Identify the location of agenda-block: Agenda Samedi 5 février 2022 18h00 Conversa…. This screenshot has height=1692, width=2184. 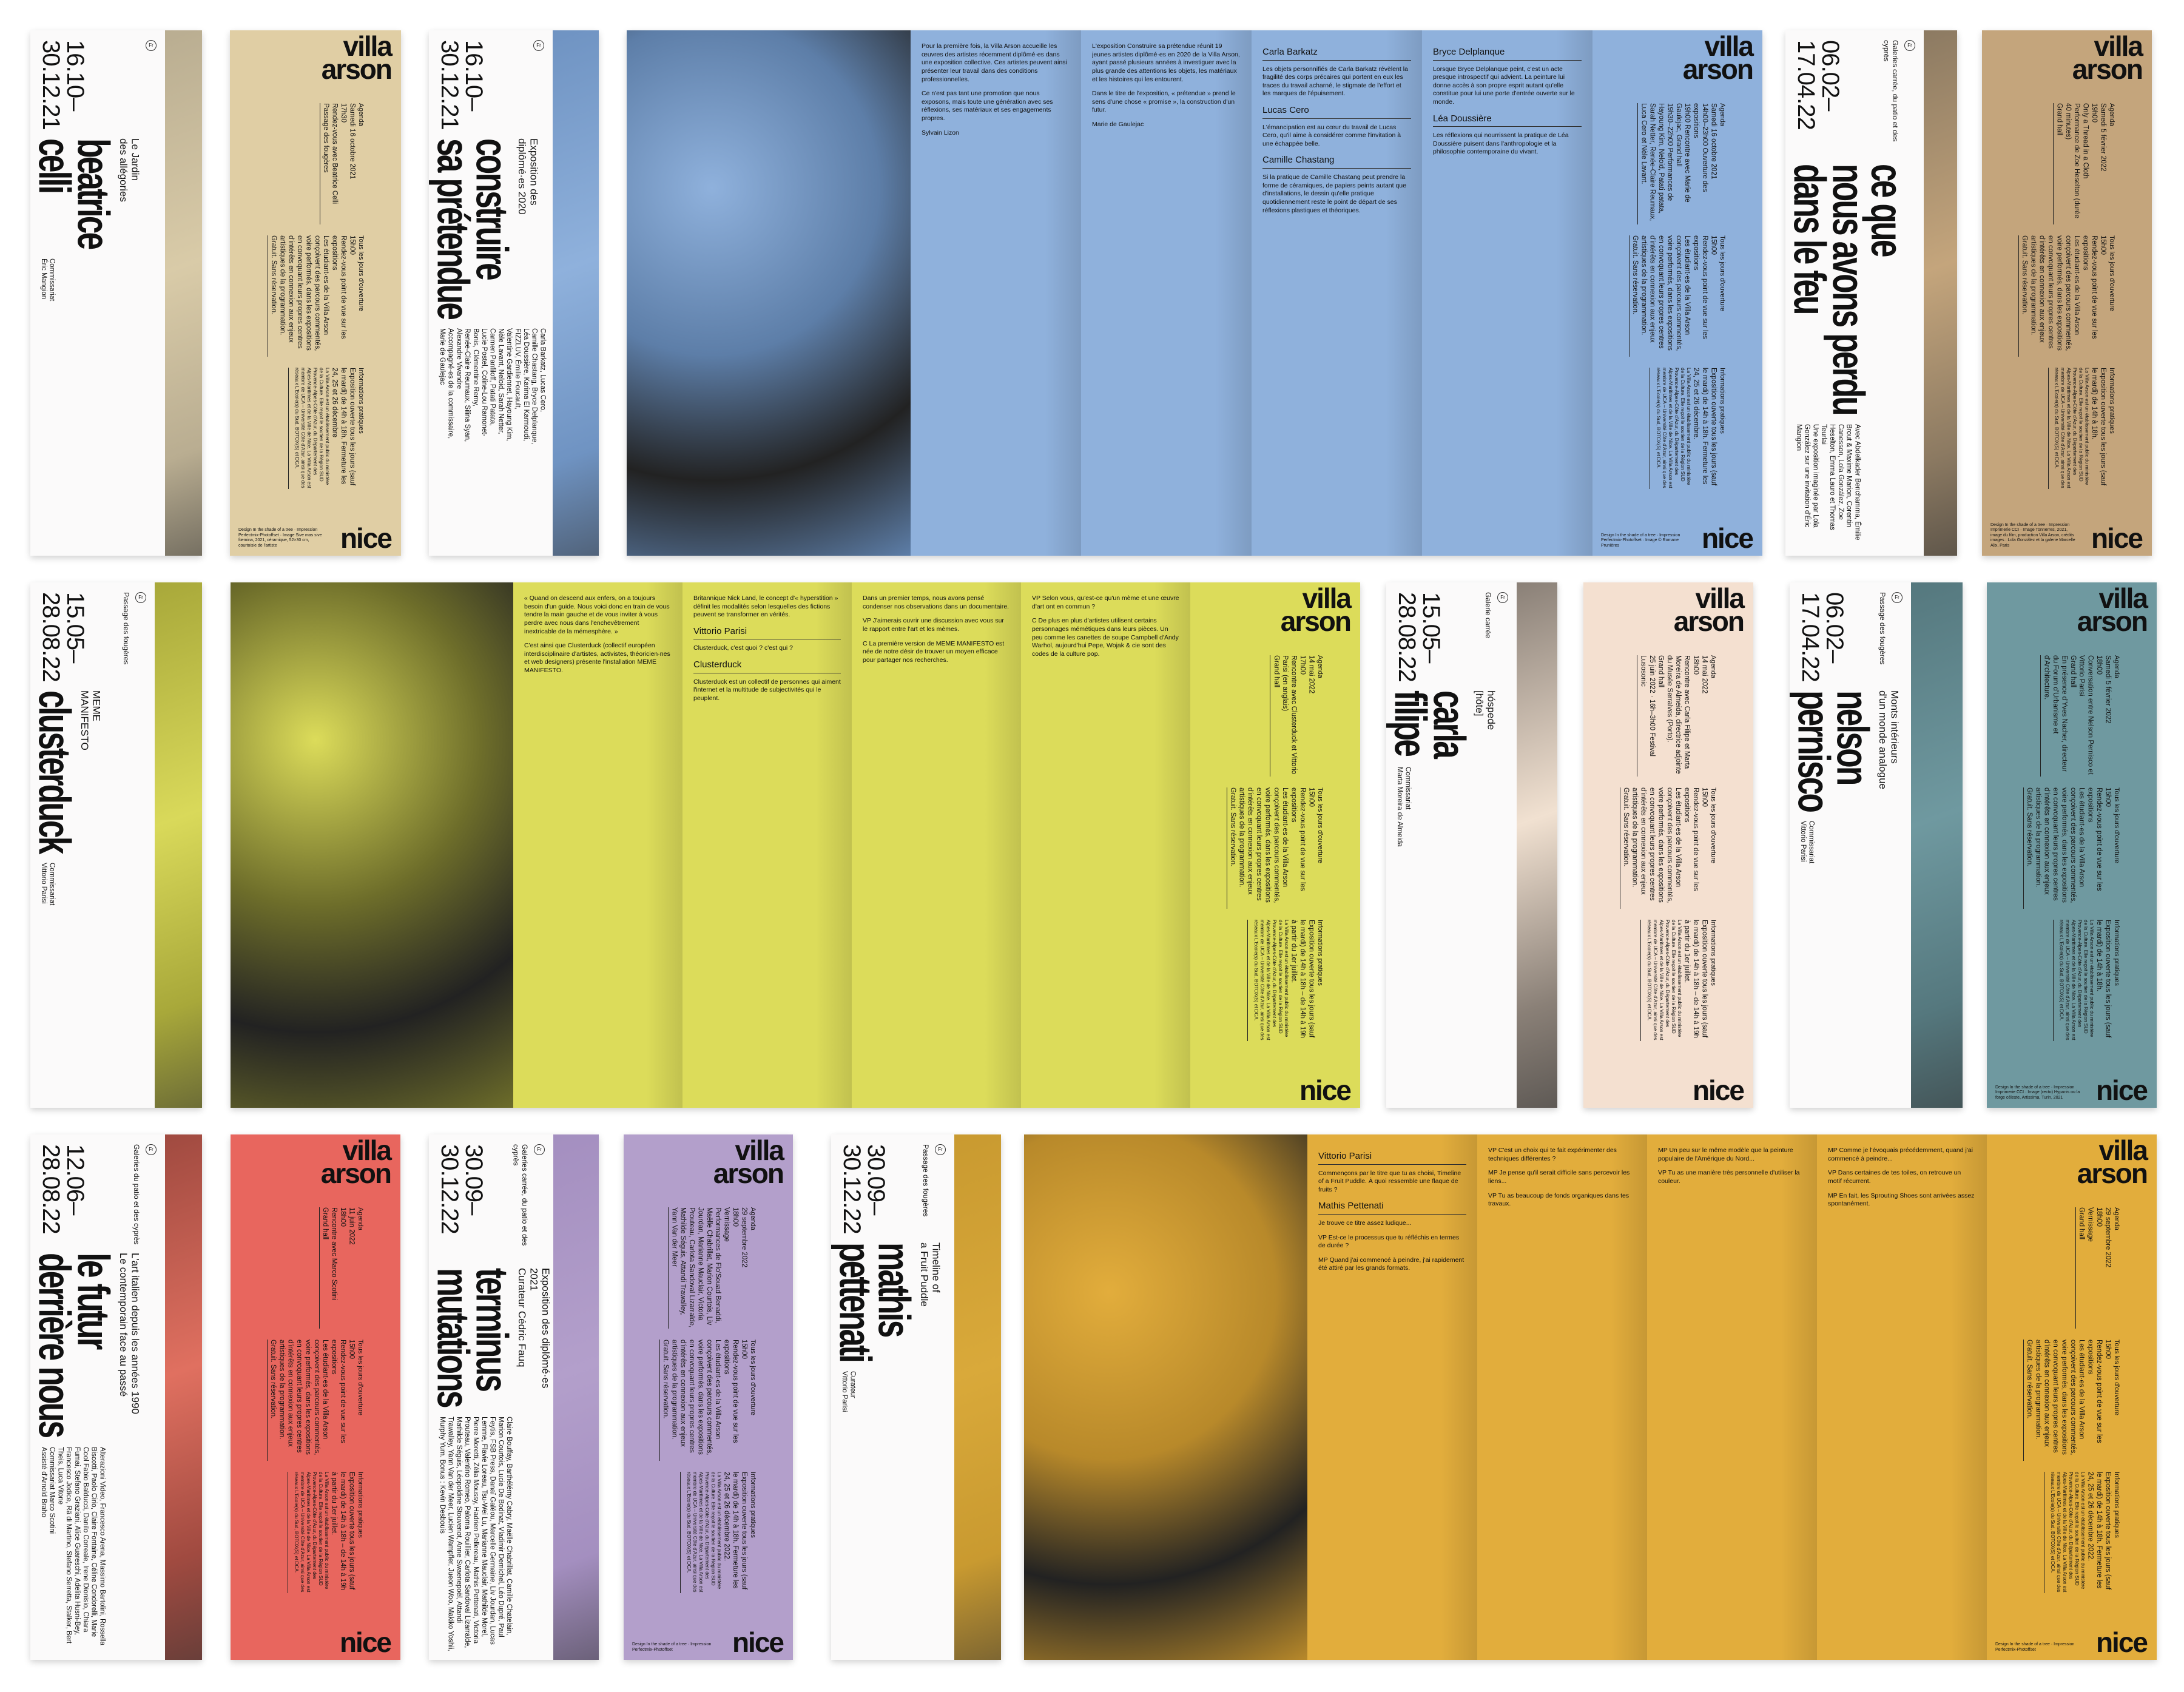
(2068, 716).